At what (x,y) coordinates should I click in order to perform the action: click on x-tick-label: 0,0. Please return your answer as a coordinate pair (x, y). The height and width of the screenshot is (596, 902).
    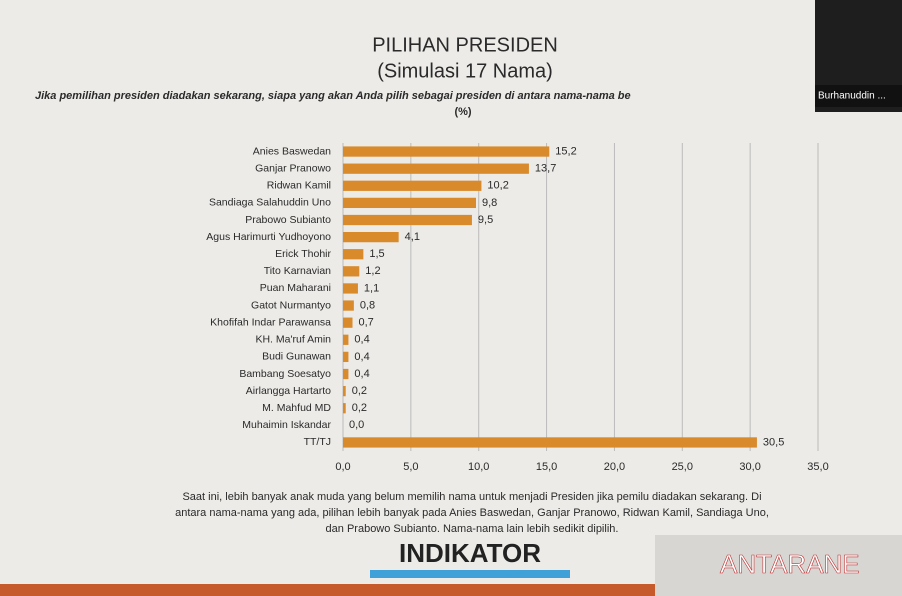
    Looking at the image, I should click on (342, 467).